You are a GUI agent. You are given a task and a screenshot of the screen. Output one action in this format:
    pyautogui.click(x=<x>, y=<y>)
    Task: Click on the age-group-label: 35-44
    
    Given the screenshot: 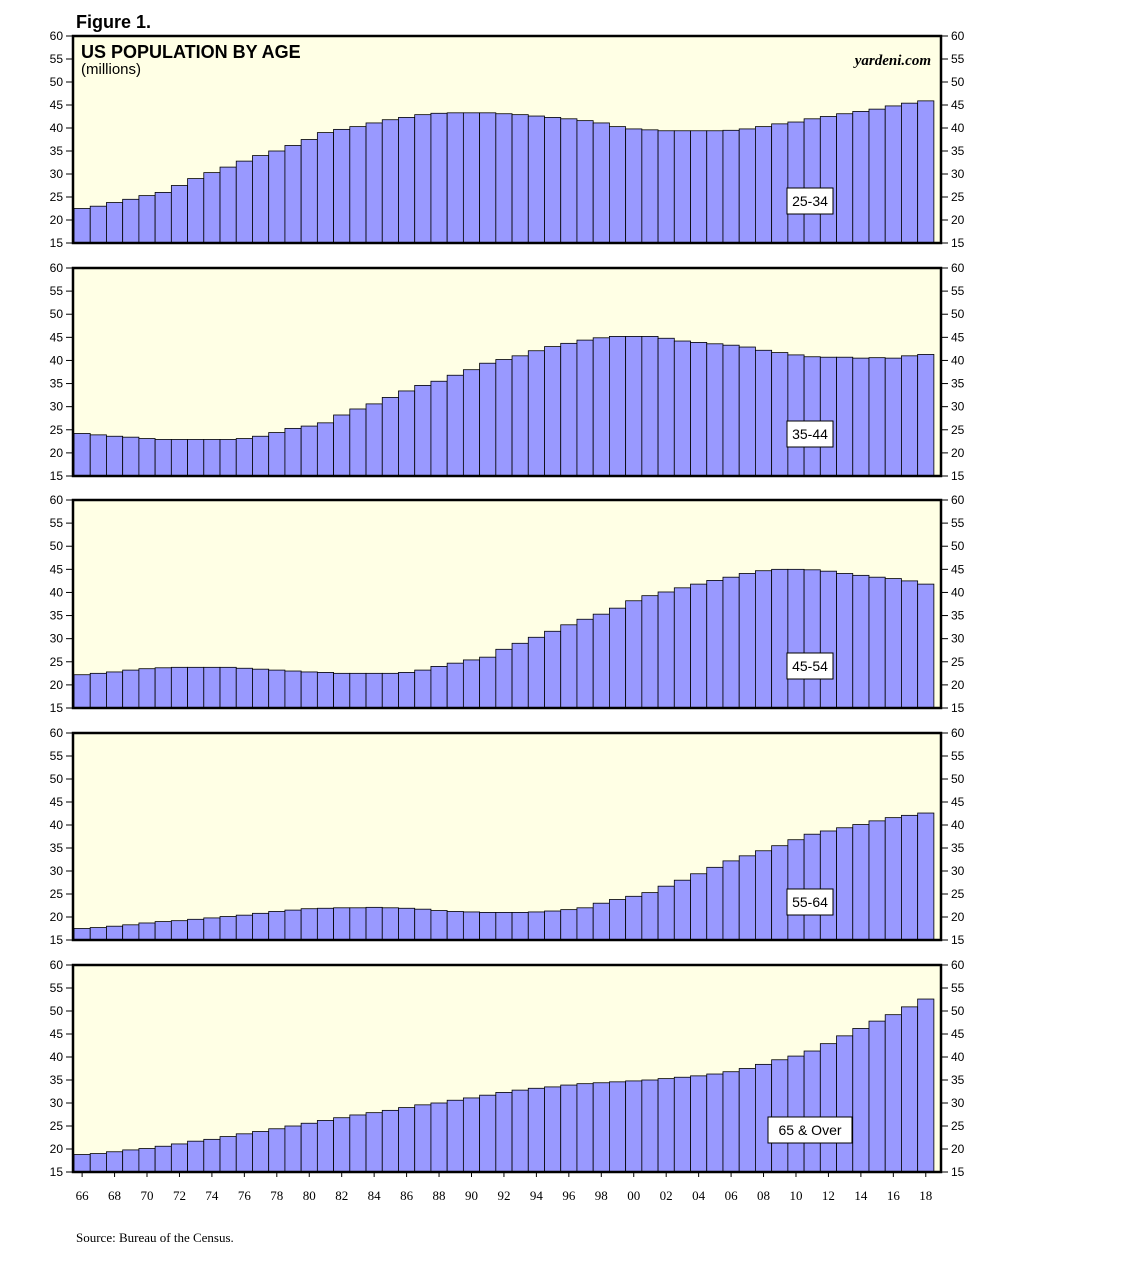 What is the action you would take?
    pyautogui.click(x=810, y=434)
    